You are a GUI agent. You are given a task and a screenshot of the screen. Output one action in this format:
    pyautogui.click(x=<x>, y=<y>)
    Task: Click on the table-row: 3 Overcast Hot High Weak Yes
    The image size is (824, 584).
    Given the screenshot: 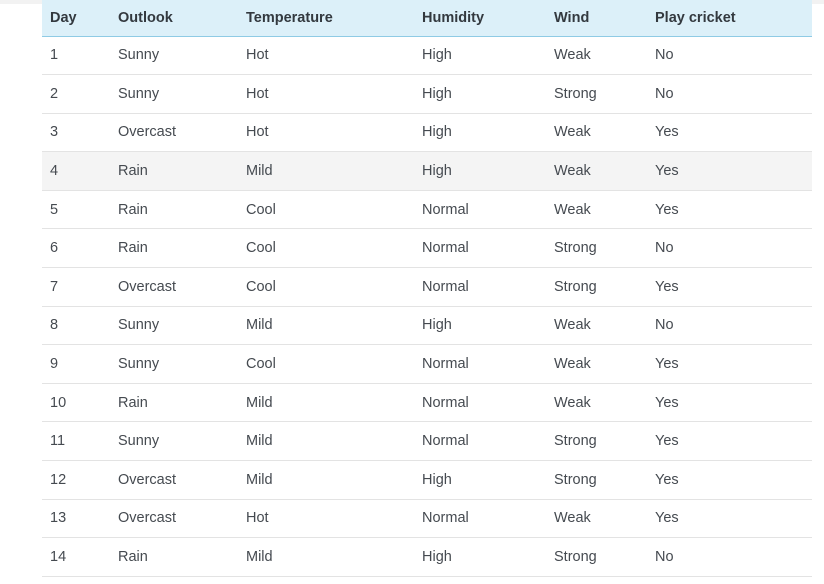 What is the action you would take?
    pyautogui.click(x=427, y=132)
    